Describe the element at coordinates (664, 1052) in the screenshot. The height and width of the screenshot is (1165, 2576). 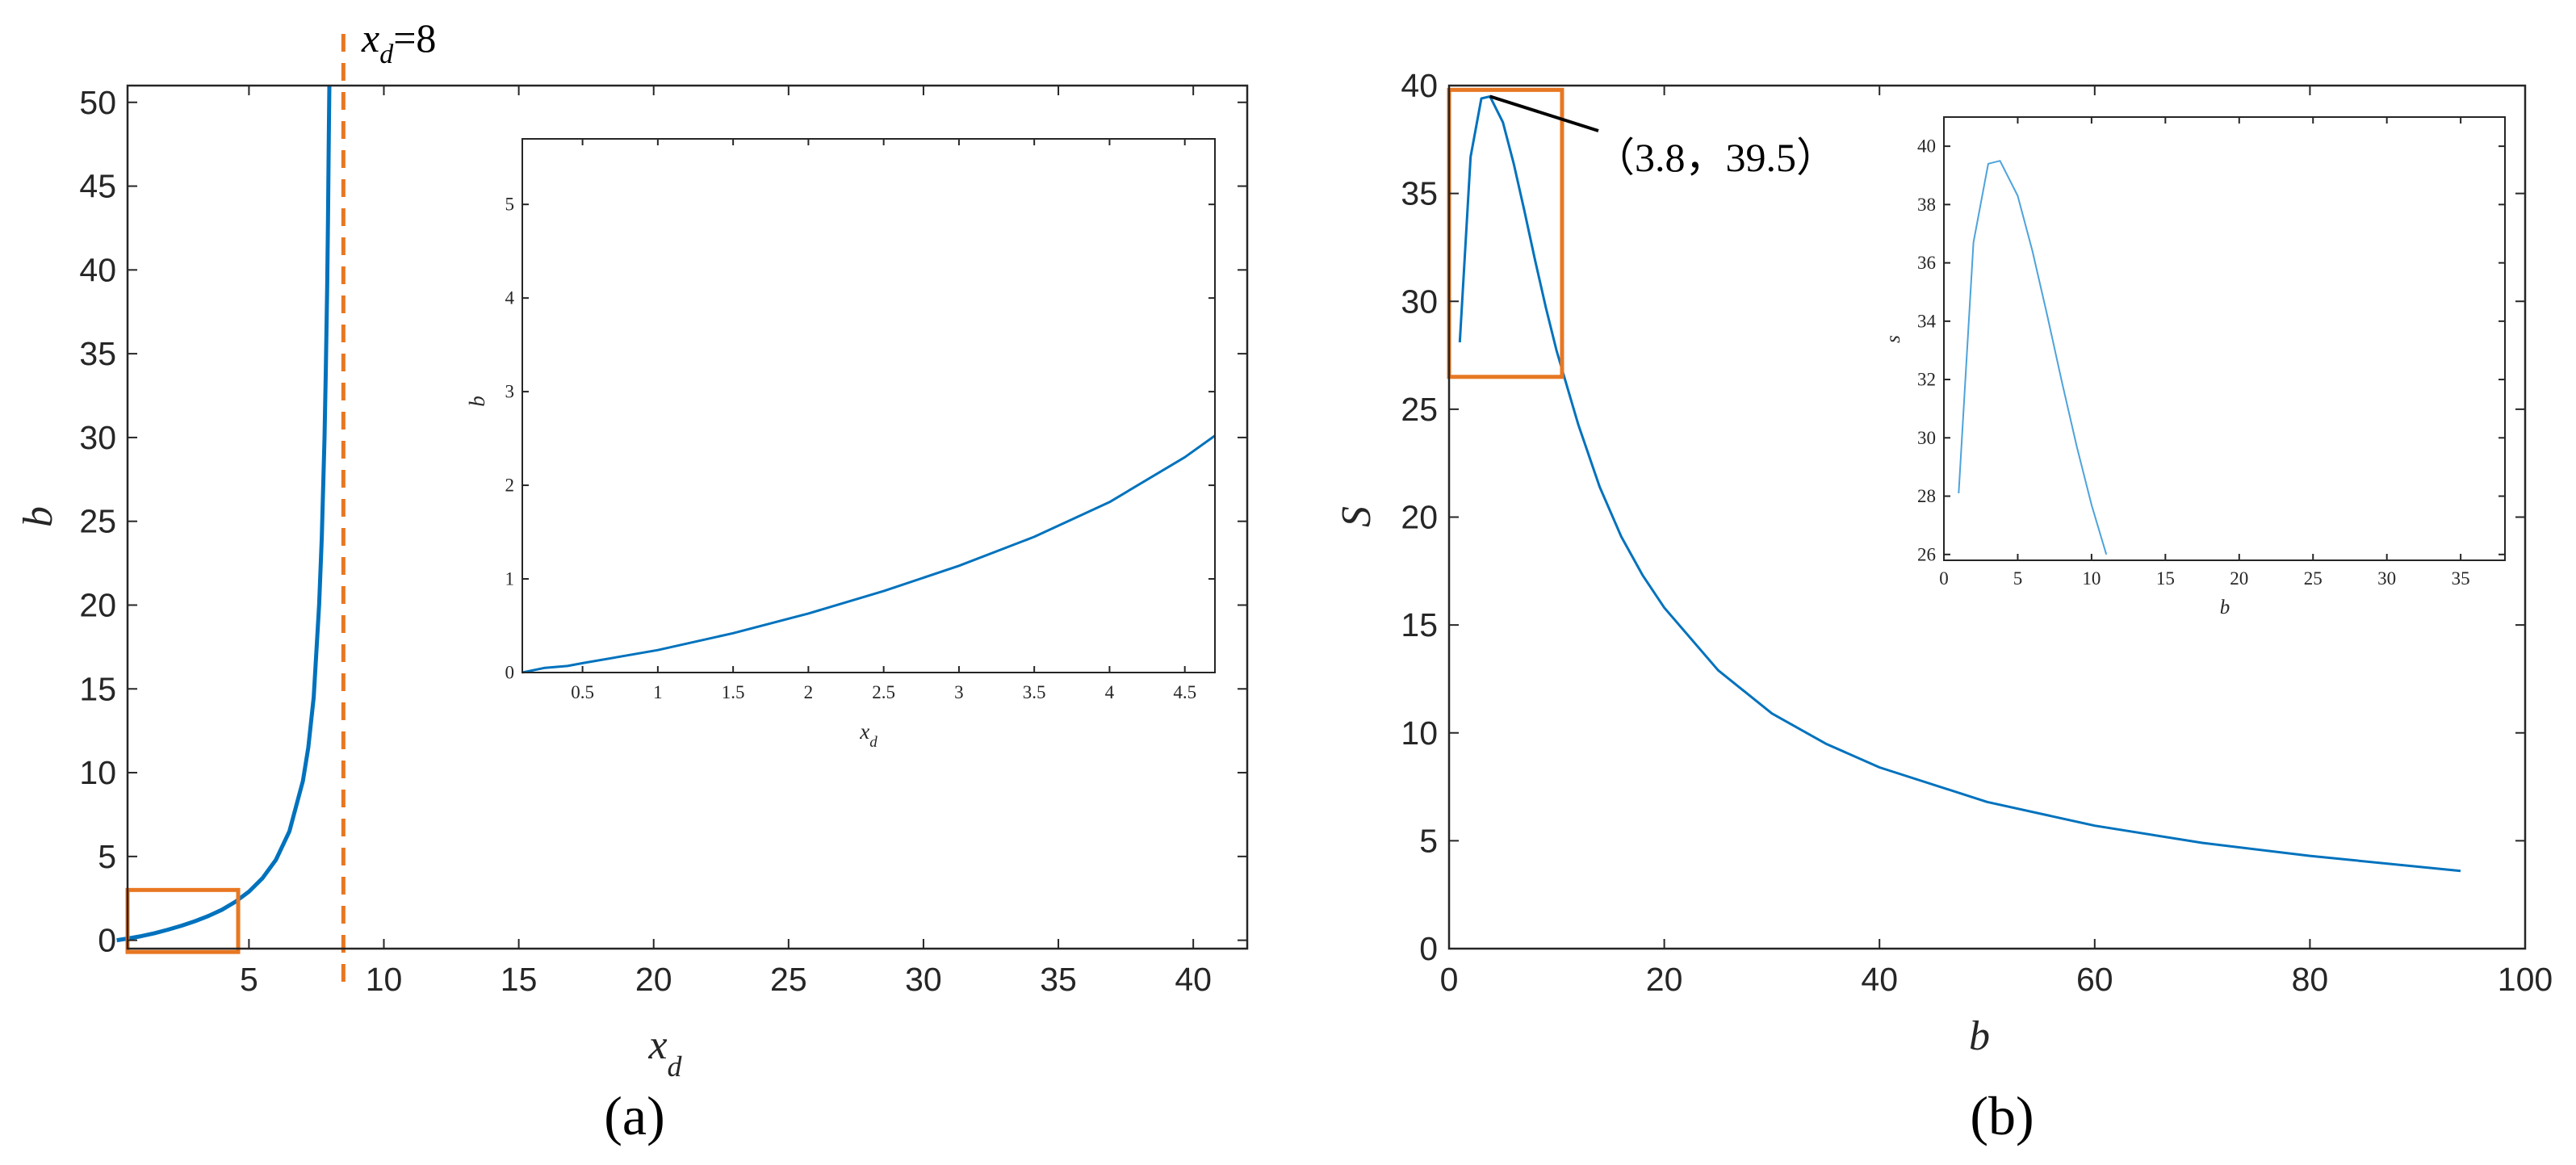
I see `x-axis-label: xd` at that location.